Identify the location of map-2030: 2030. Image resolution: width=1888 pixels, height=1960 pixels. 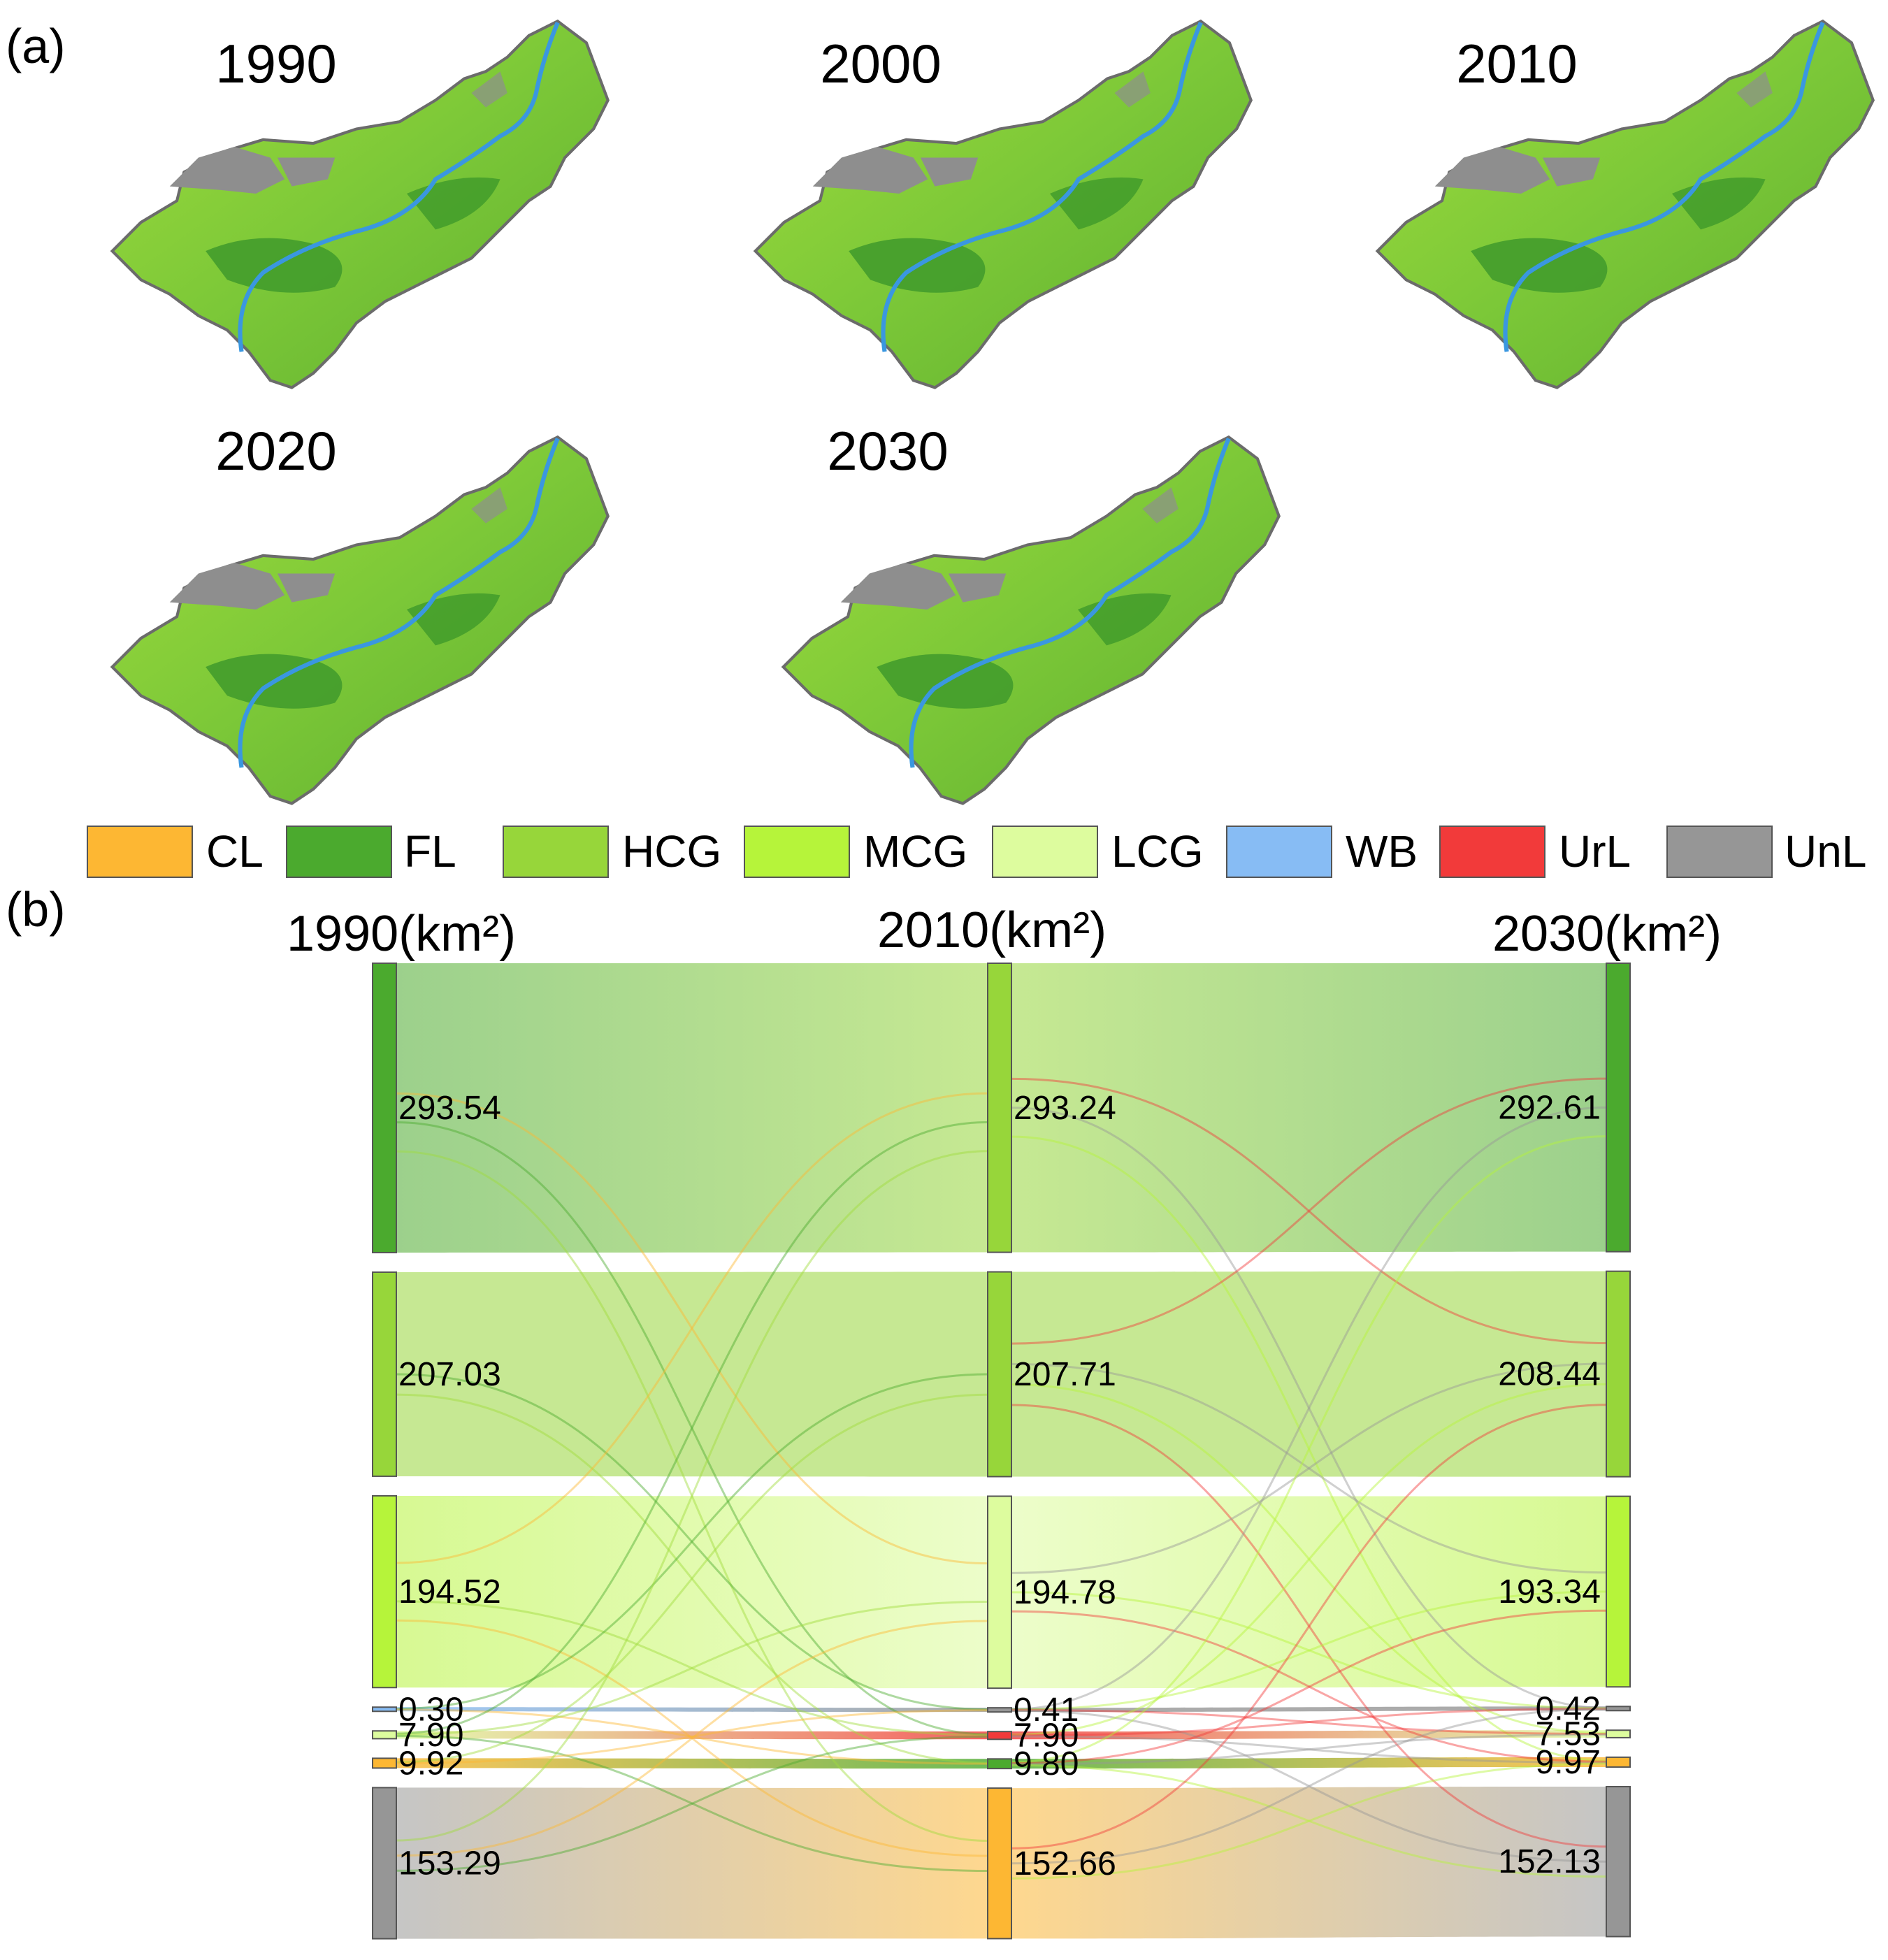
(1031, 611).